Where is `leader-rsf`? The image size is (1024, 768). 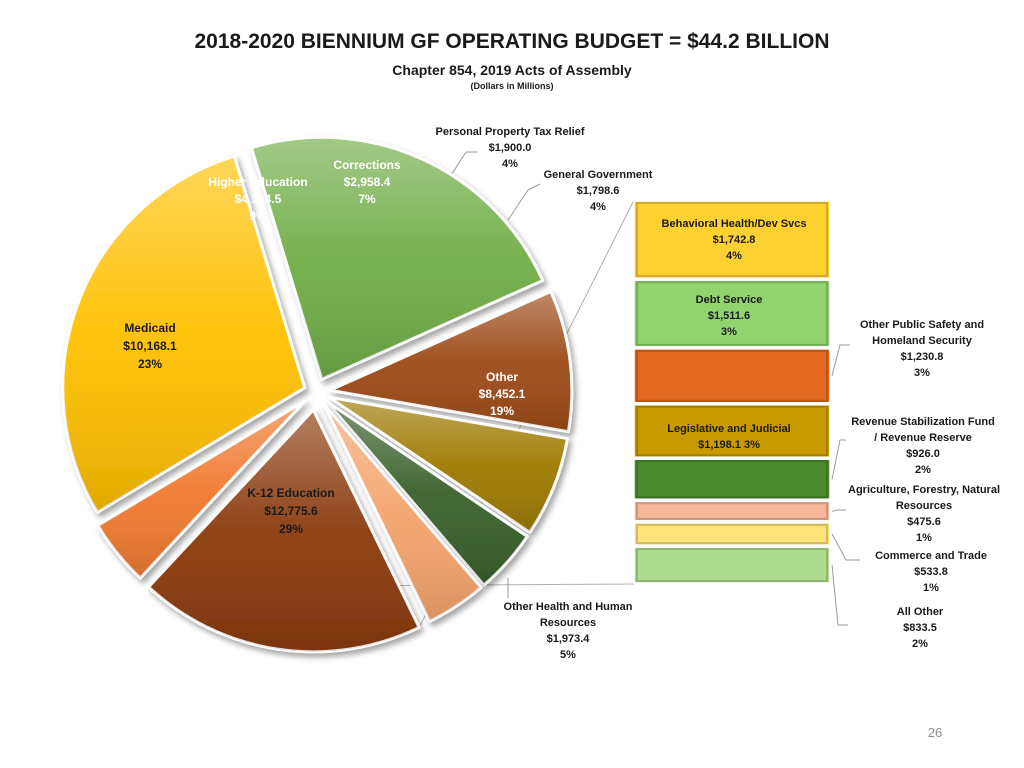 leader-rsf is located at coordinates (838, 459).